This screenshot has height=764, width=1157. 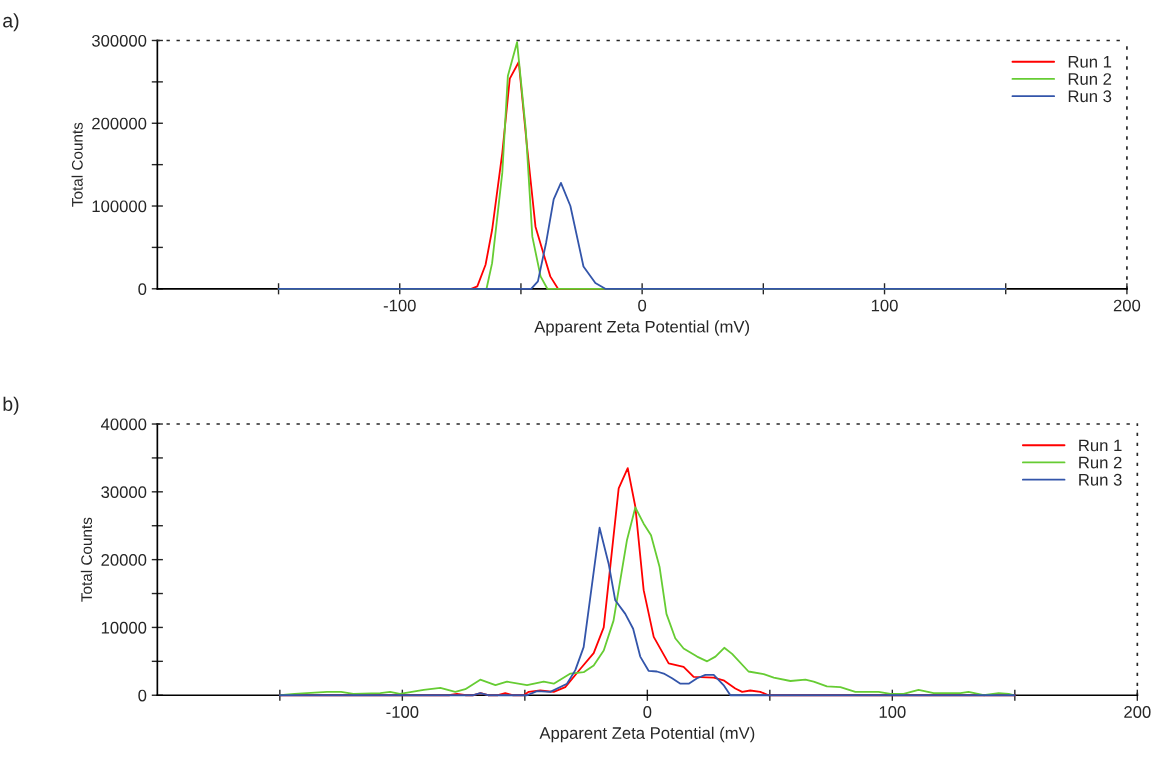 What do you see at coordinates (124, 492) in the screenshot?
I see `y-tick-label: 30000` at bounding box center [124, 492].